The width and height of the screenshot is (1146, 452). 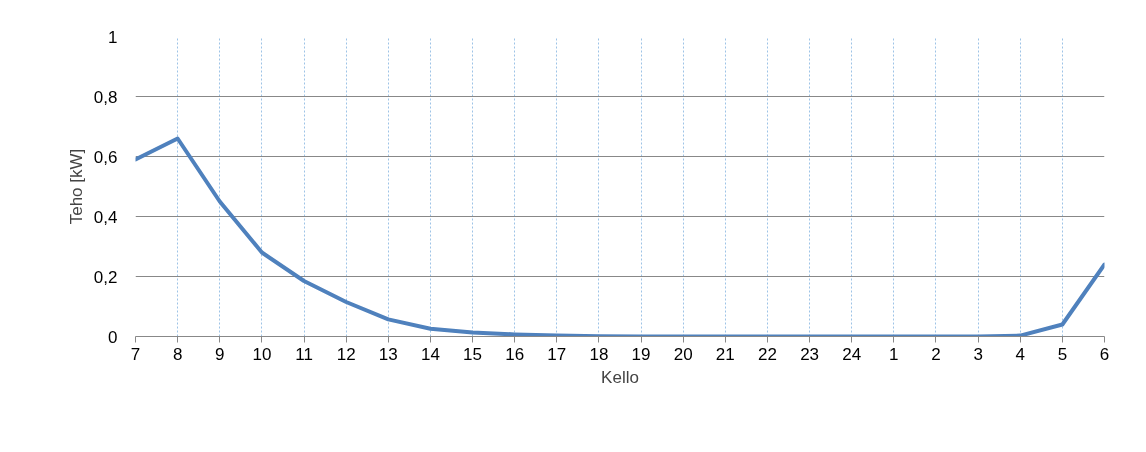 What do you see at coordinates (113, 37) in the screenshot?
I see `y-tick-label: 1` at bounding box center [113, 37].